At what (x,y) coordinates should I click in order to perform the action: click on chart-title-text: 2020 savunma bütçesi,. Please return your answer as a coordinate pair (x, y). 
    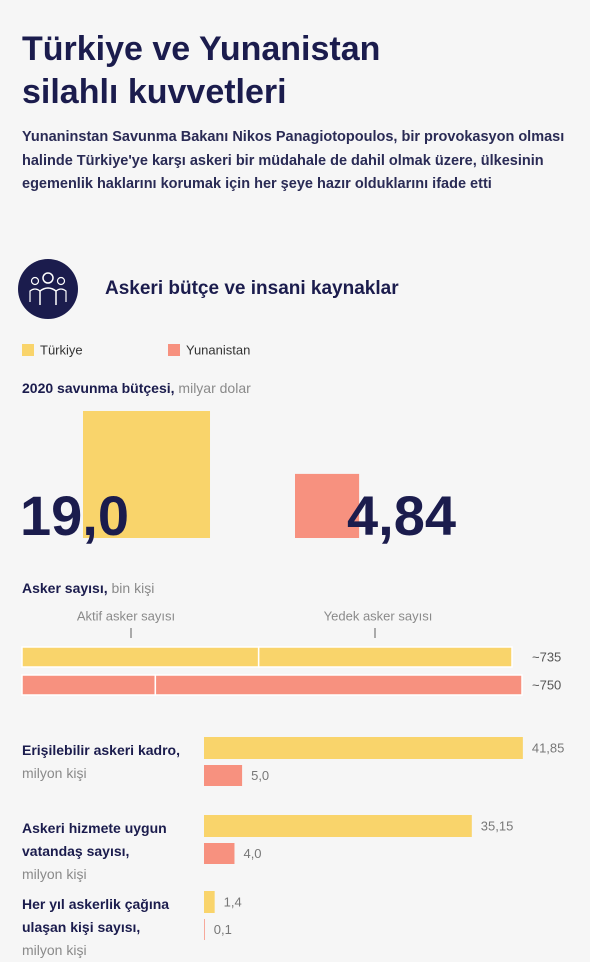
    Looking at the image, I should click on (98, 388).